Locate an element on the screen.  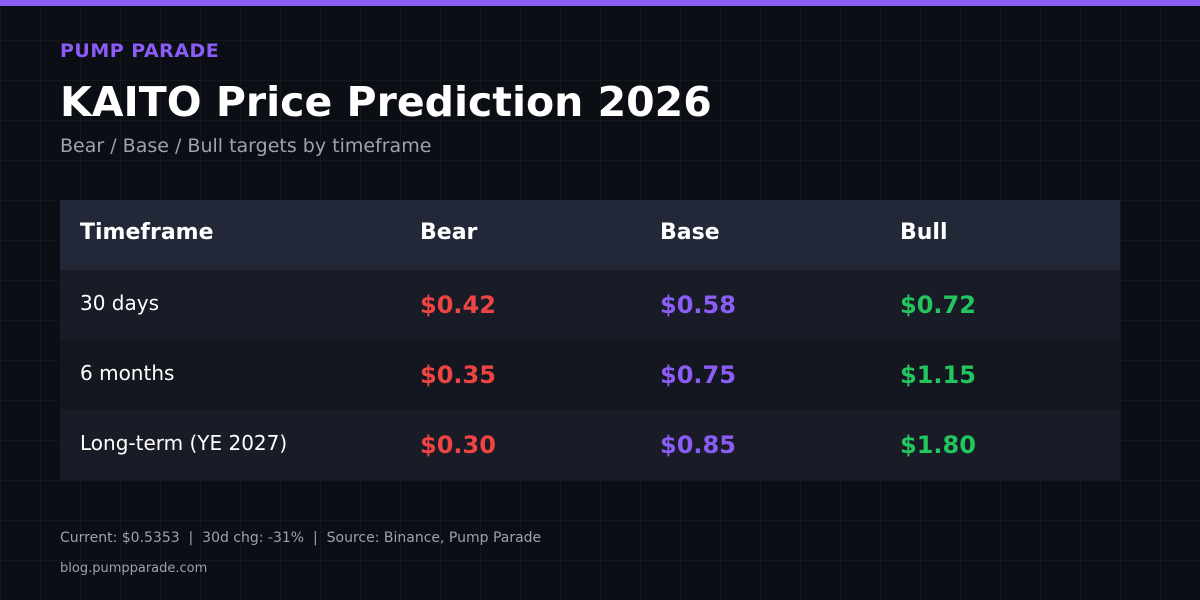
accent-bar is located at coordinates (600, 3).